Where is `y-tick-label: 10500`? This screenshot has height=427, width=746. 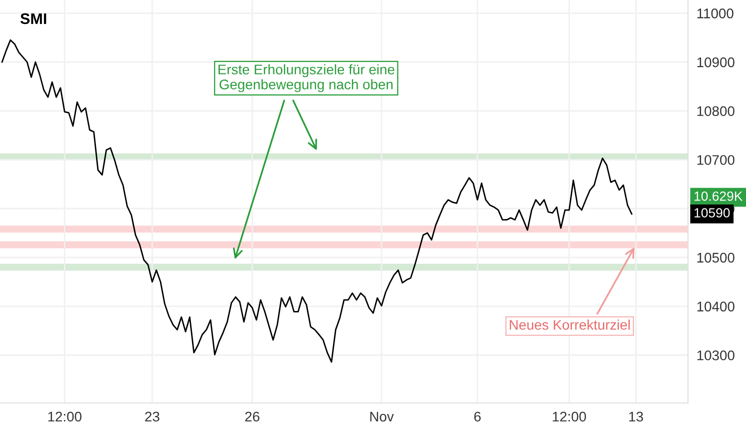
y-tick-label: 10500 is located at coordinates (715, 257).